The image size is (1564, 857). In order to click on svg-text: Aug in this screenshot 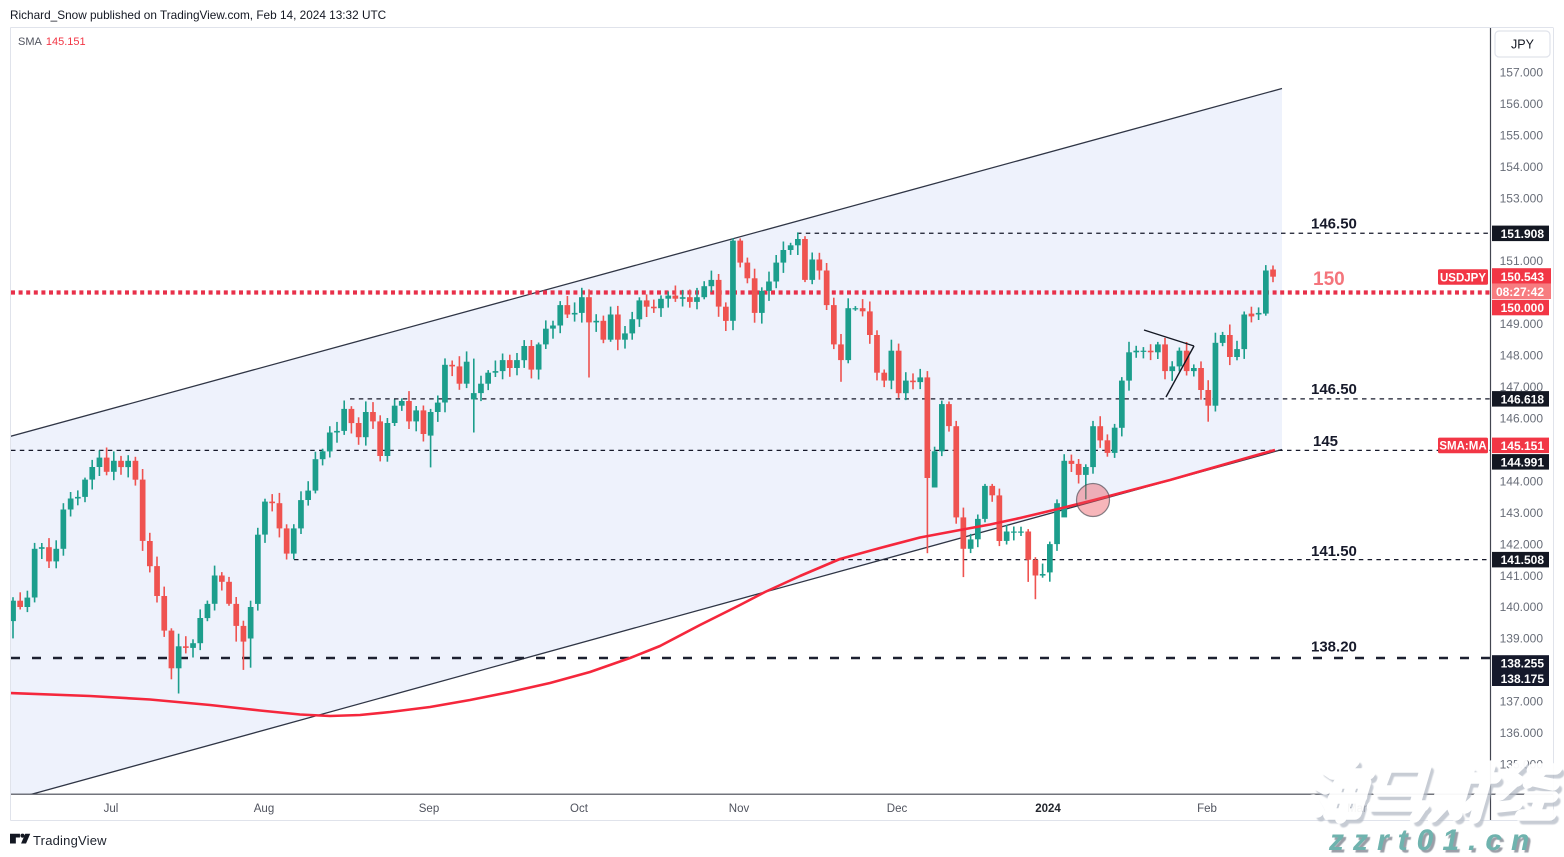, I will do `click(264, 809)`.